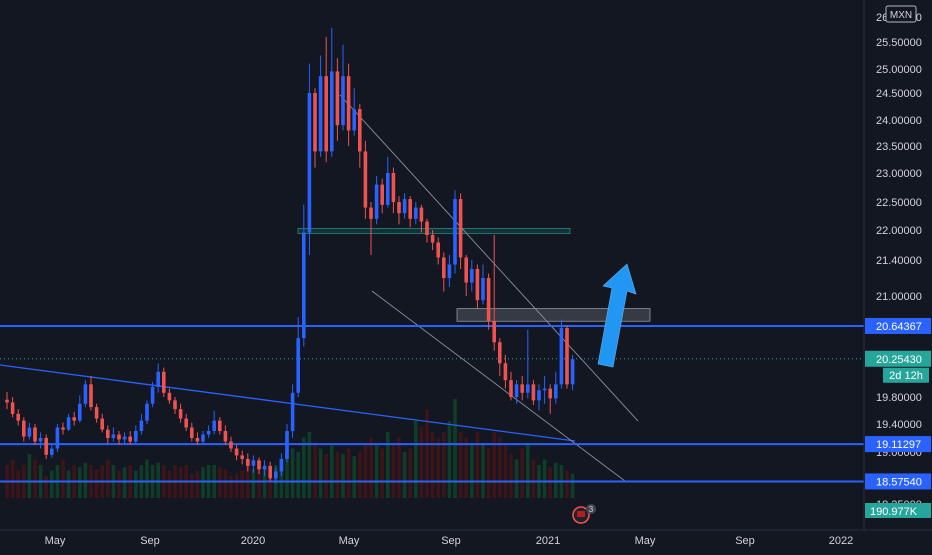  What do you see at coordinates (434, 231) in the screenshot?
I see `demand-zone` at bounding box center [434, 231].